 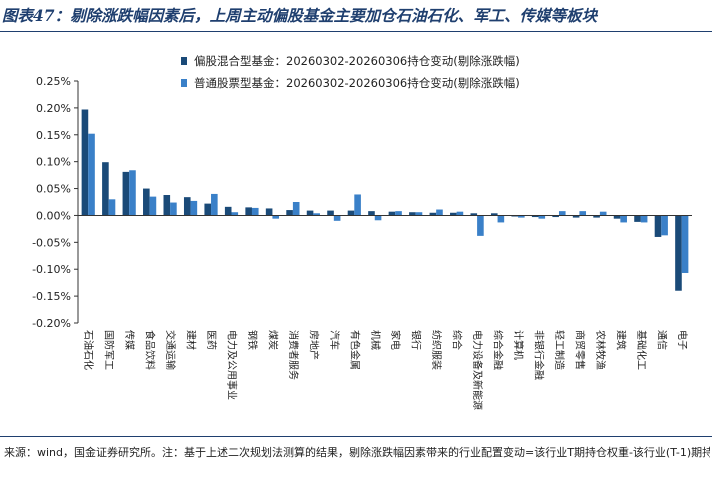 What do you see at coordinates (272, 340) in the screenshot?
I see `x-category-label: 煤炭` at bounding box center [272, 340].